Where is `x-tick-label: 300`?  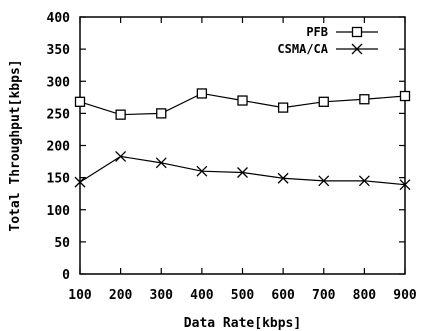
x-tick-label: 300 is located at coordinates (162, 295).